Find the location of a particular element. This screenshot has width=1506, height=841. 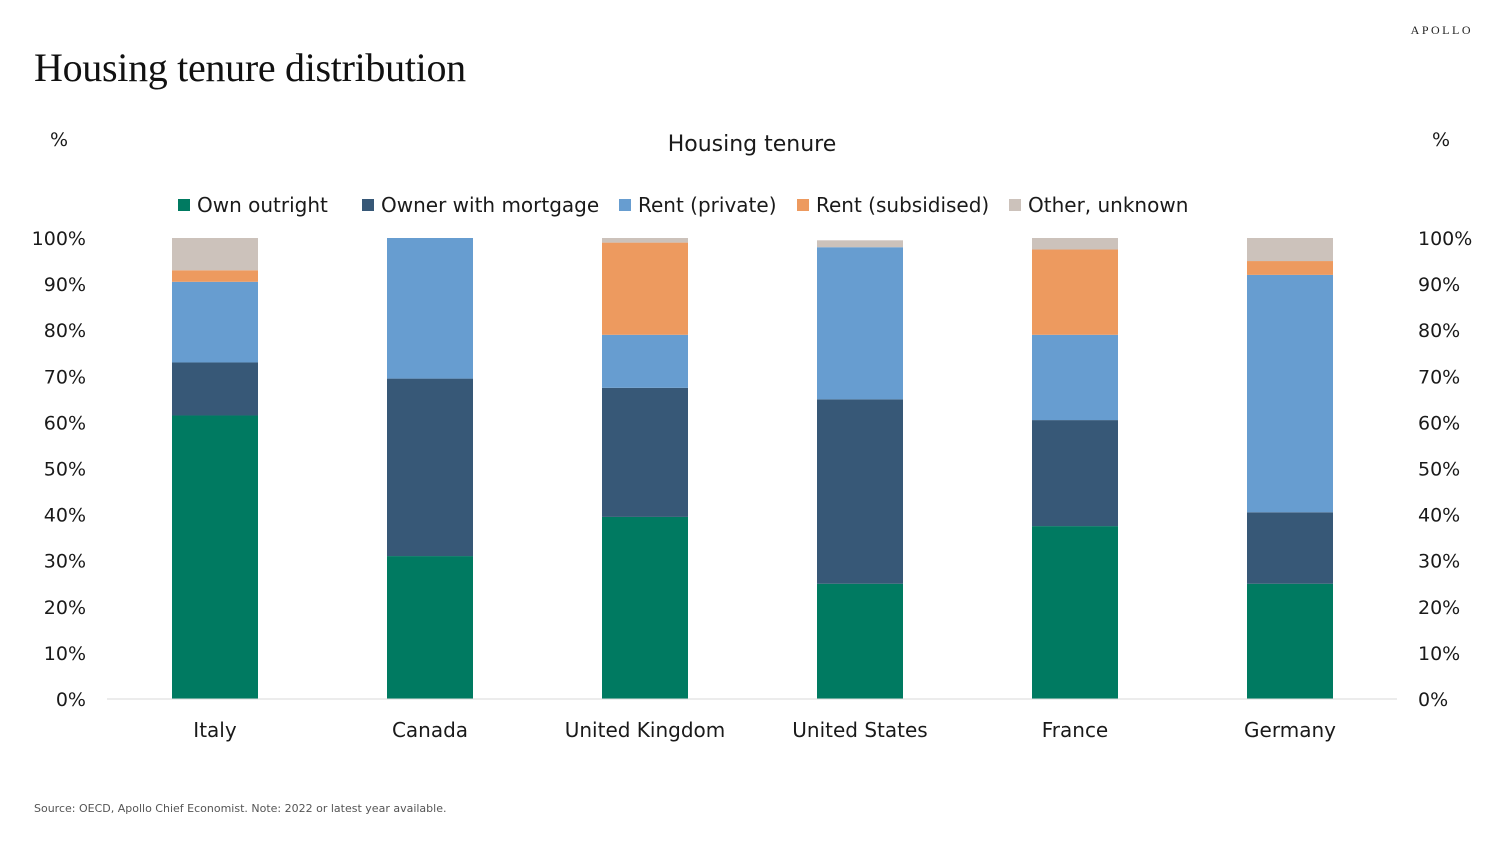

bar-segment-own-outright-canada is located at coordinates (430, 627).